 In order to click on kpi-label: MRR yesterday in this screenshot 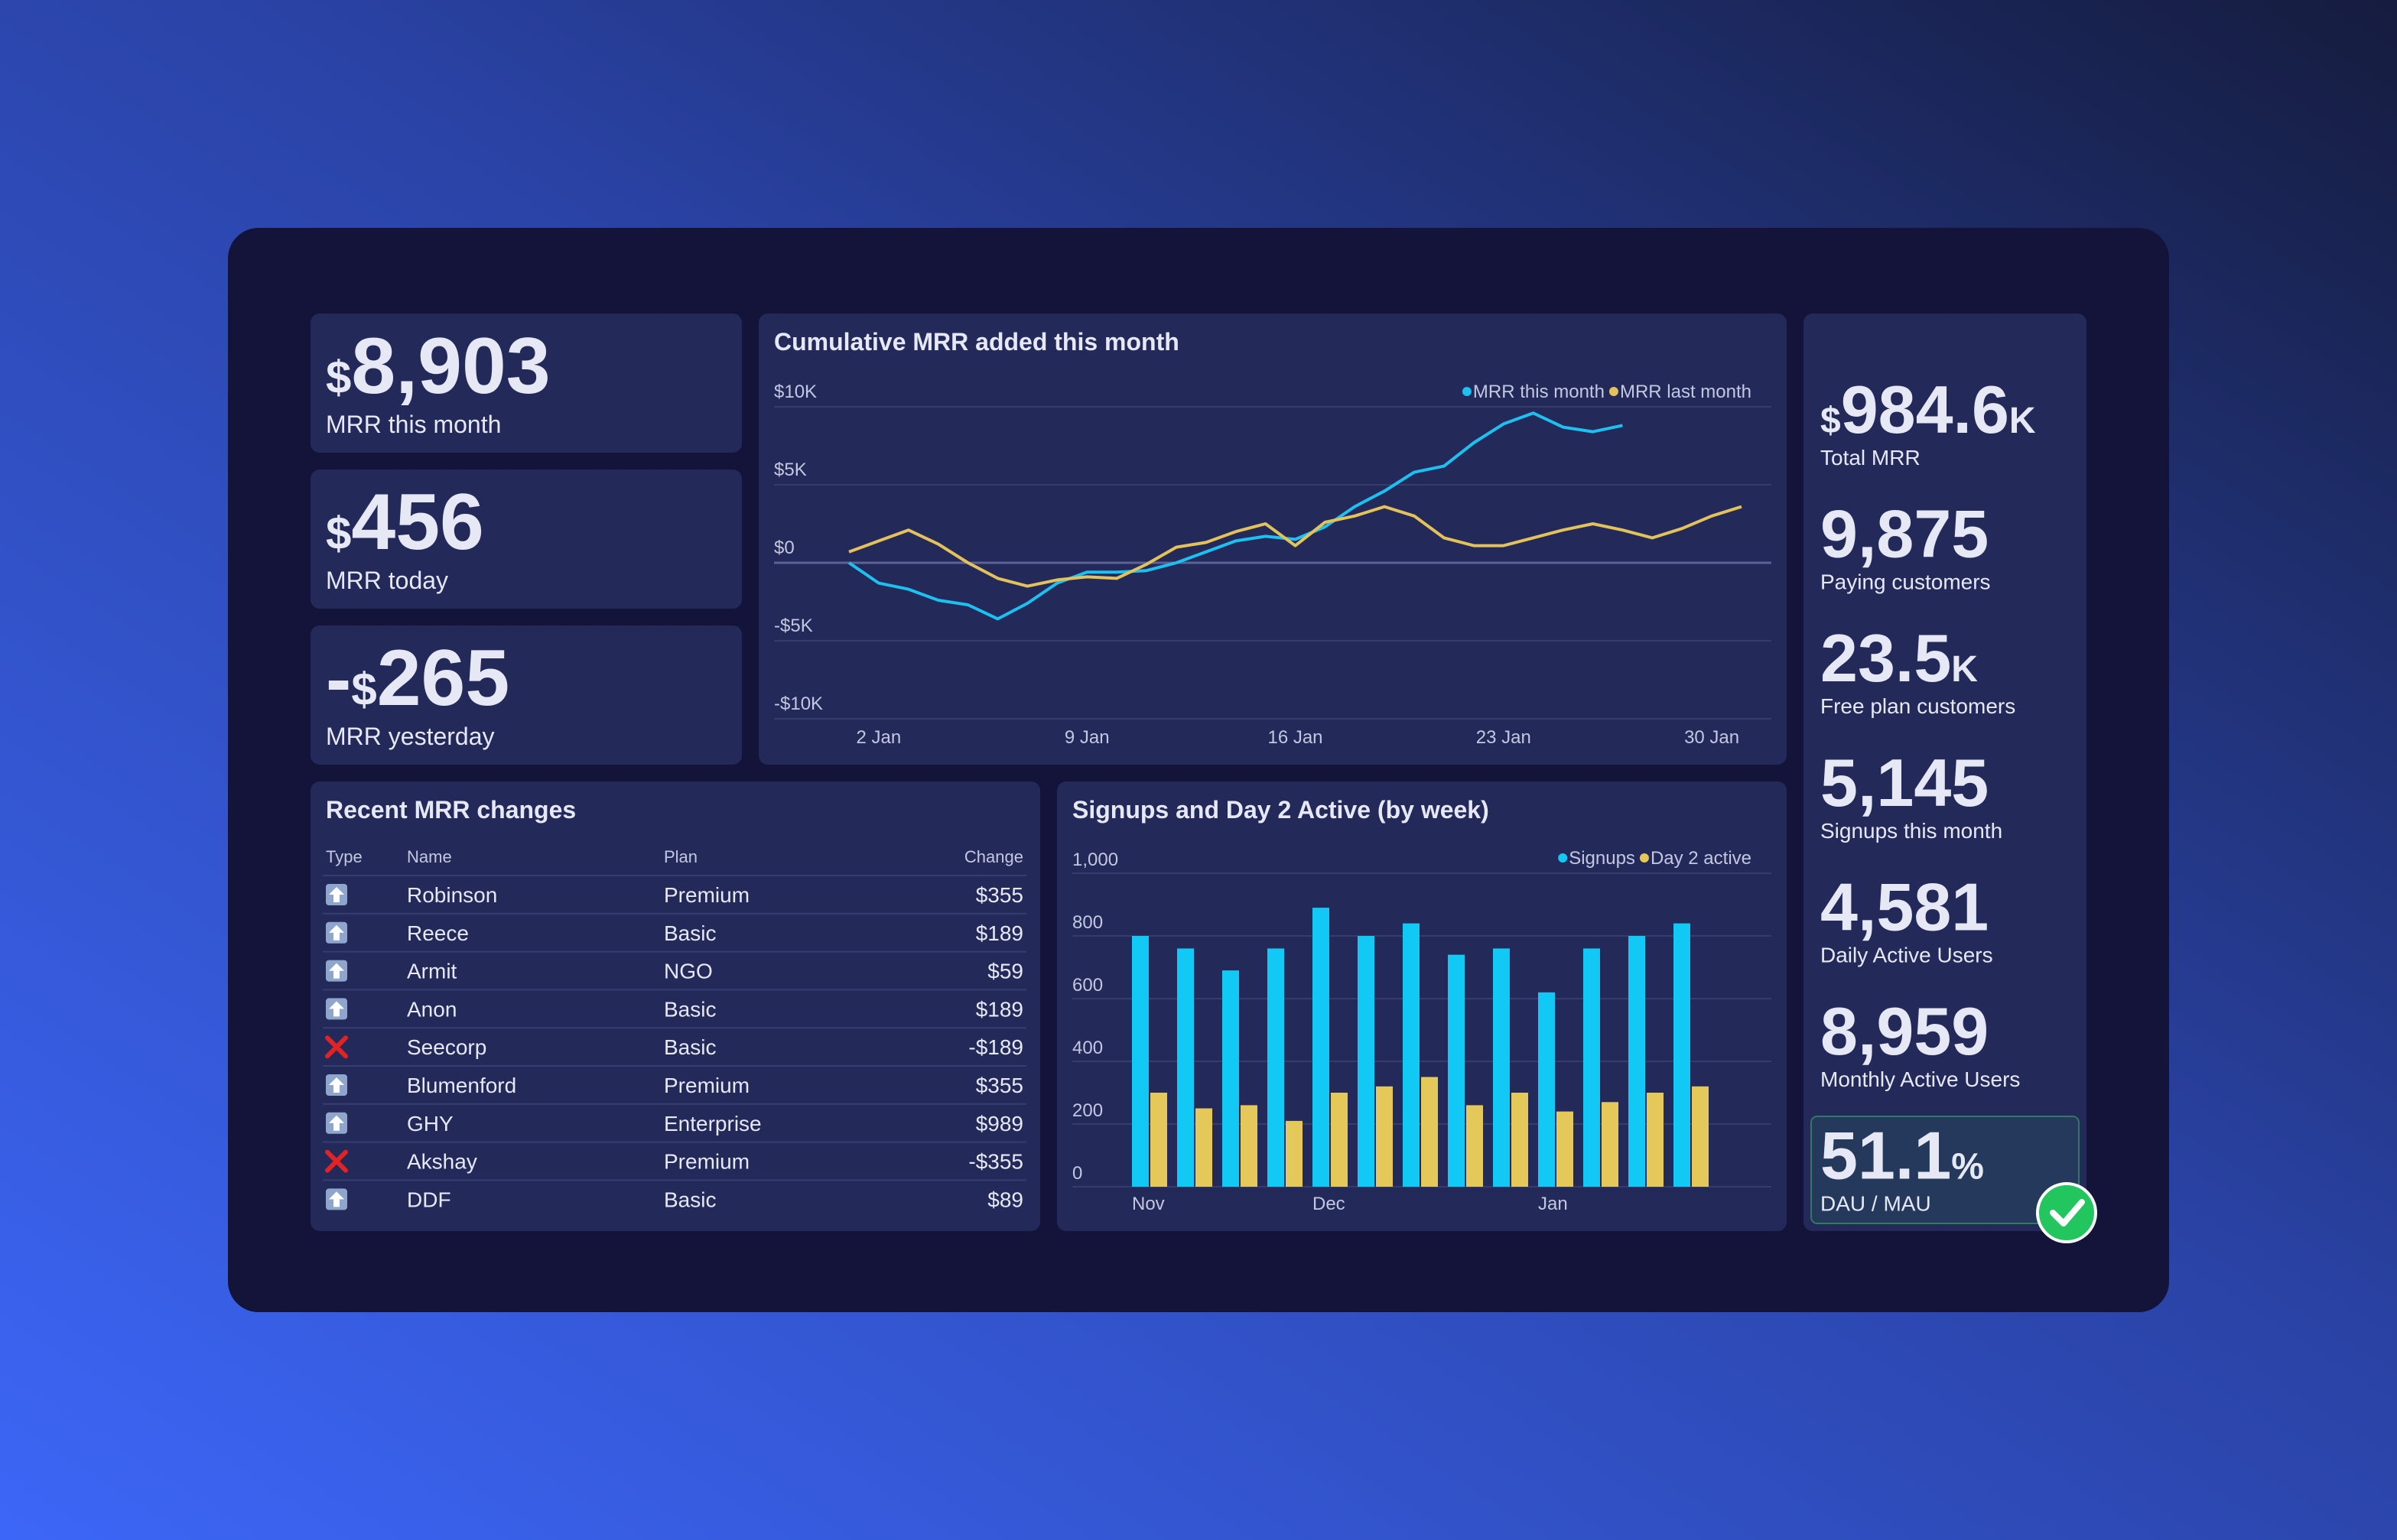, I will do `click(410, 736)`.